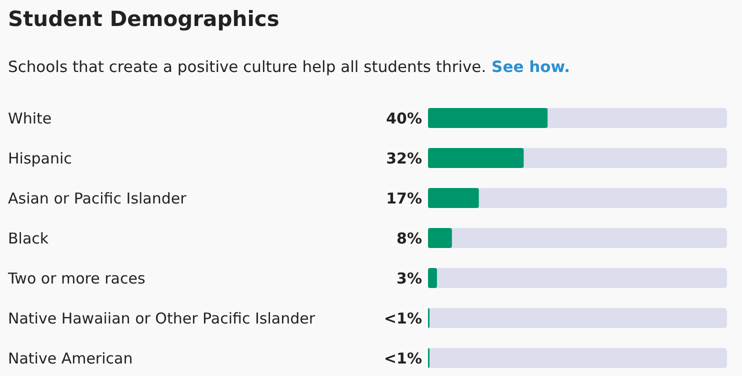  What do you see at coordinates (528, 67) in the screenshot?
I see `text: See how.` at bounding box center [528, 67].